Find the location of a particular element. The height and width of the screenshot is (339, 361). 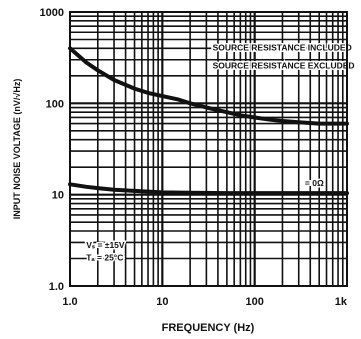

y-axis-title: INPUT NOISE VOLTAGE (nV/√Hz) is located at coordinates (17, 149).